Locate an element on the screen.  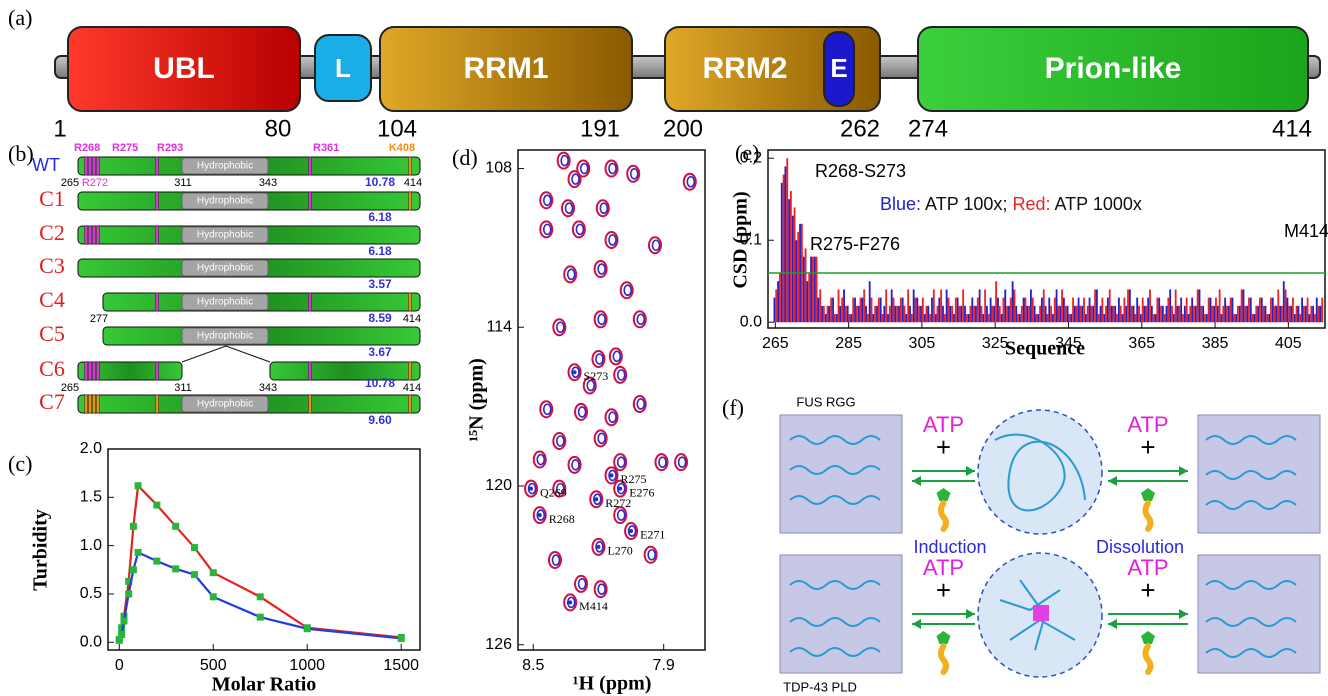
x-tick-label: 365 is located at coordinates (1141, 343).